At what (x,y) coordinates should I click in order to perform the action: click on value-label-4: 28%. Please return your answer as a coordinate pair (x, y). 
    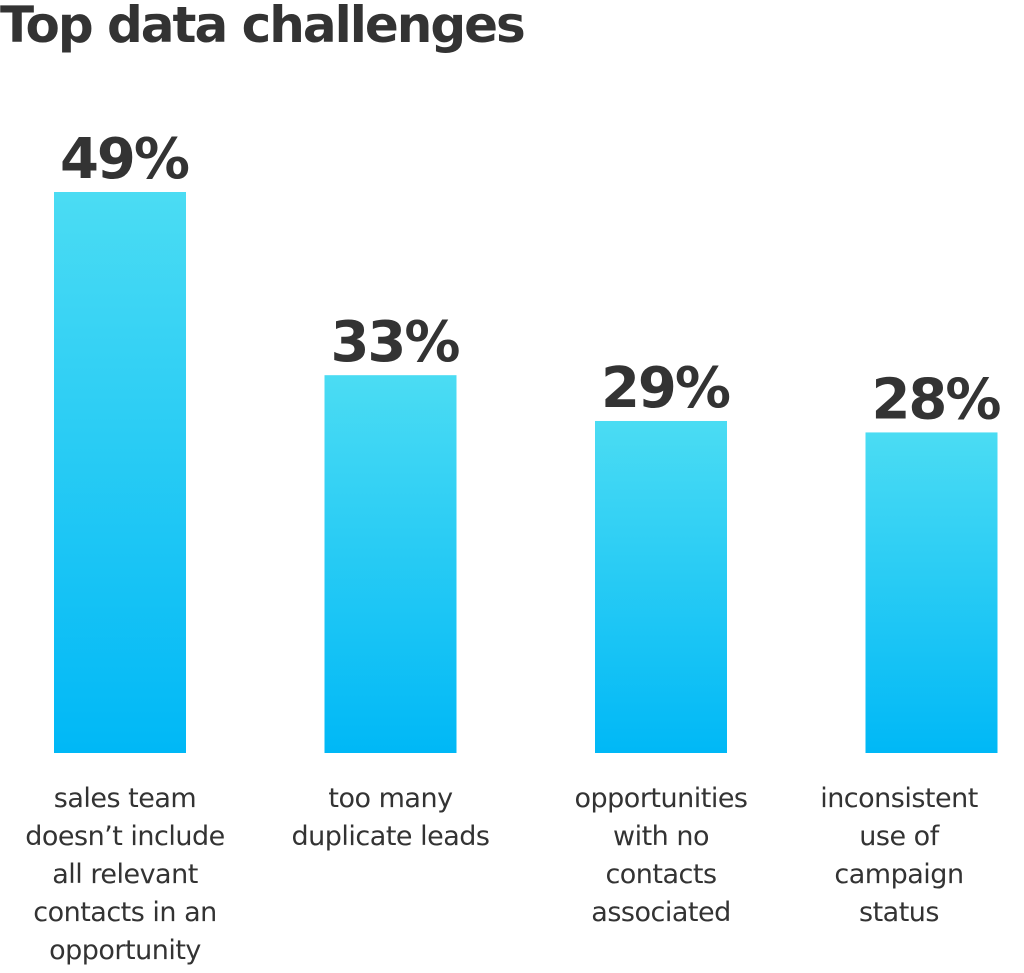
    Looking at the image, I should click on (935, 399).